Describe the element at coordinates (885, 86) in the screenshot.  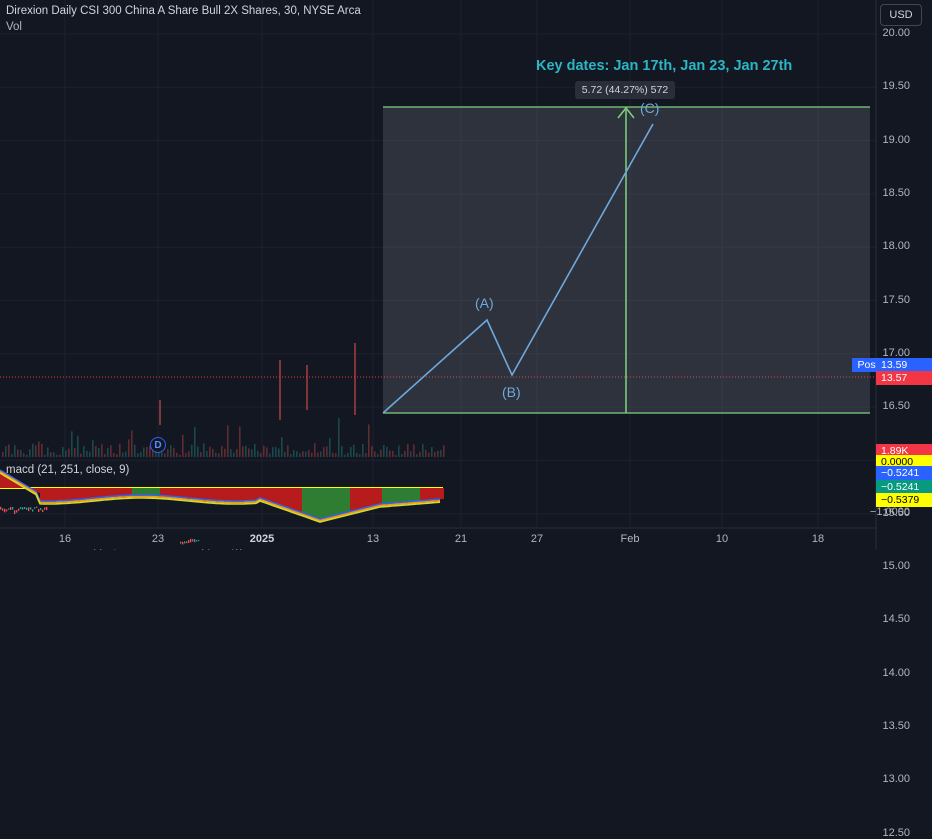
I see `price-tick: 19.50` at that location.